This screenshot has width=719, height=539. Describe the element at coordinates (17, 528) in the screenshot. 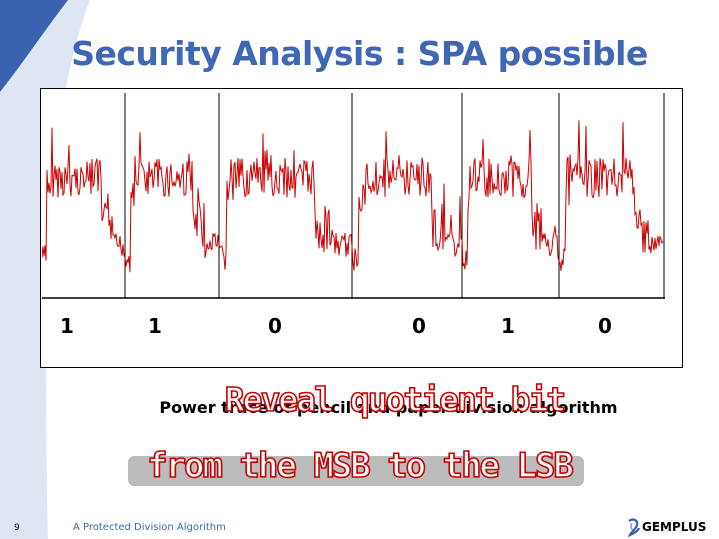

I see `page-number: 9` at that location.